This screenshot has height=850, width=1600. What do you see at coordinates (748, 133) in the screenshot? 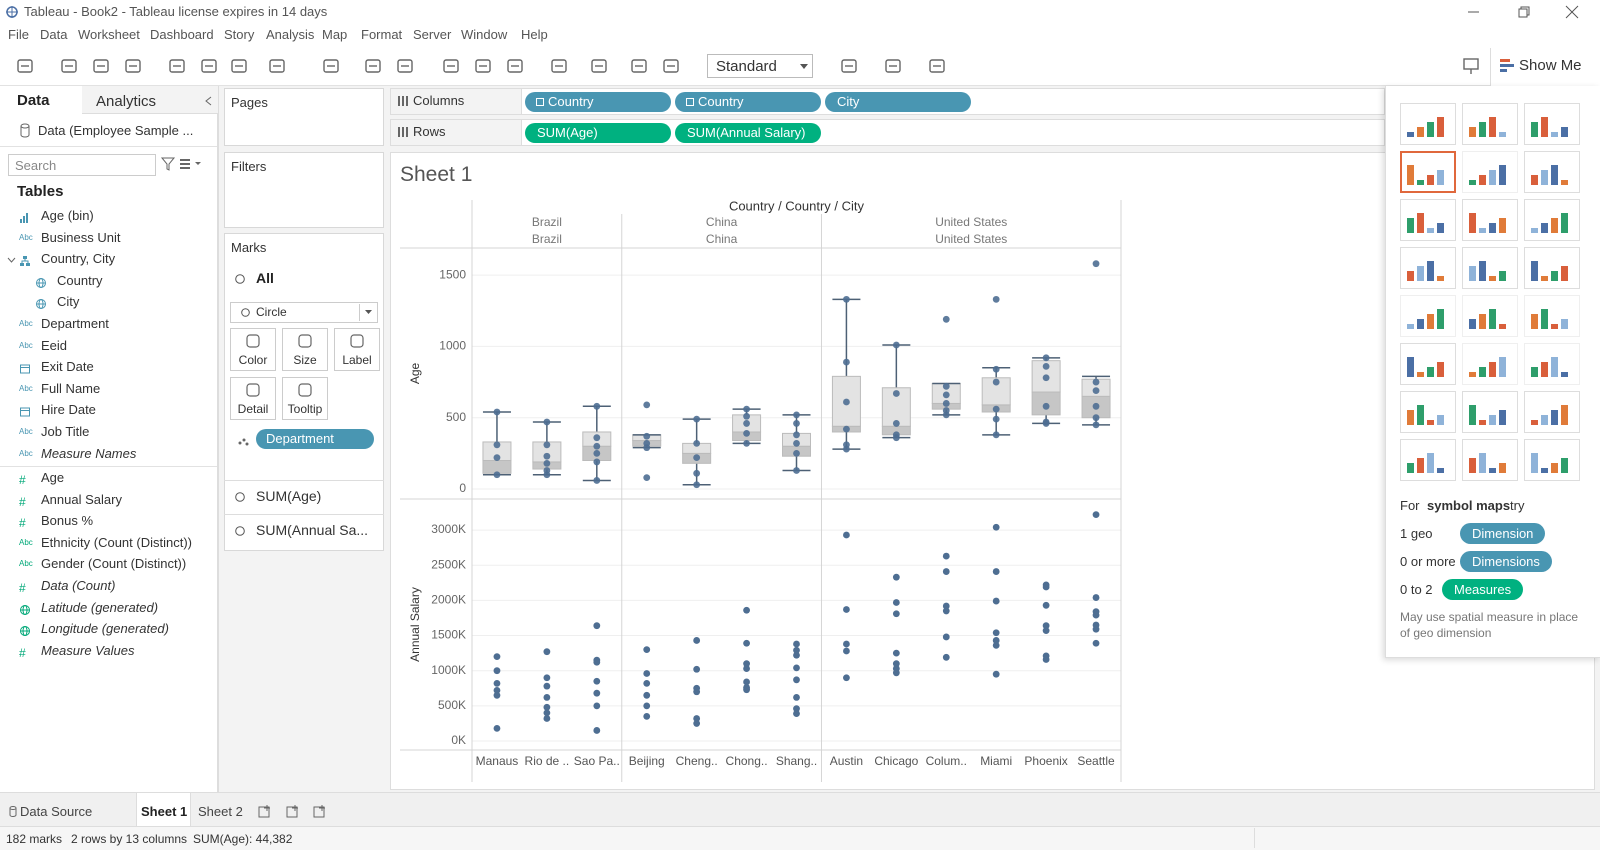
I see `shelf-pill: SUM(Annual Salary)` at bounding box center [748, 133].